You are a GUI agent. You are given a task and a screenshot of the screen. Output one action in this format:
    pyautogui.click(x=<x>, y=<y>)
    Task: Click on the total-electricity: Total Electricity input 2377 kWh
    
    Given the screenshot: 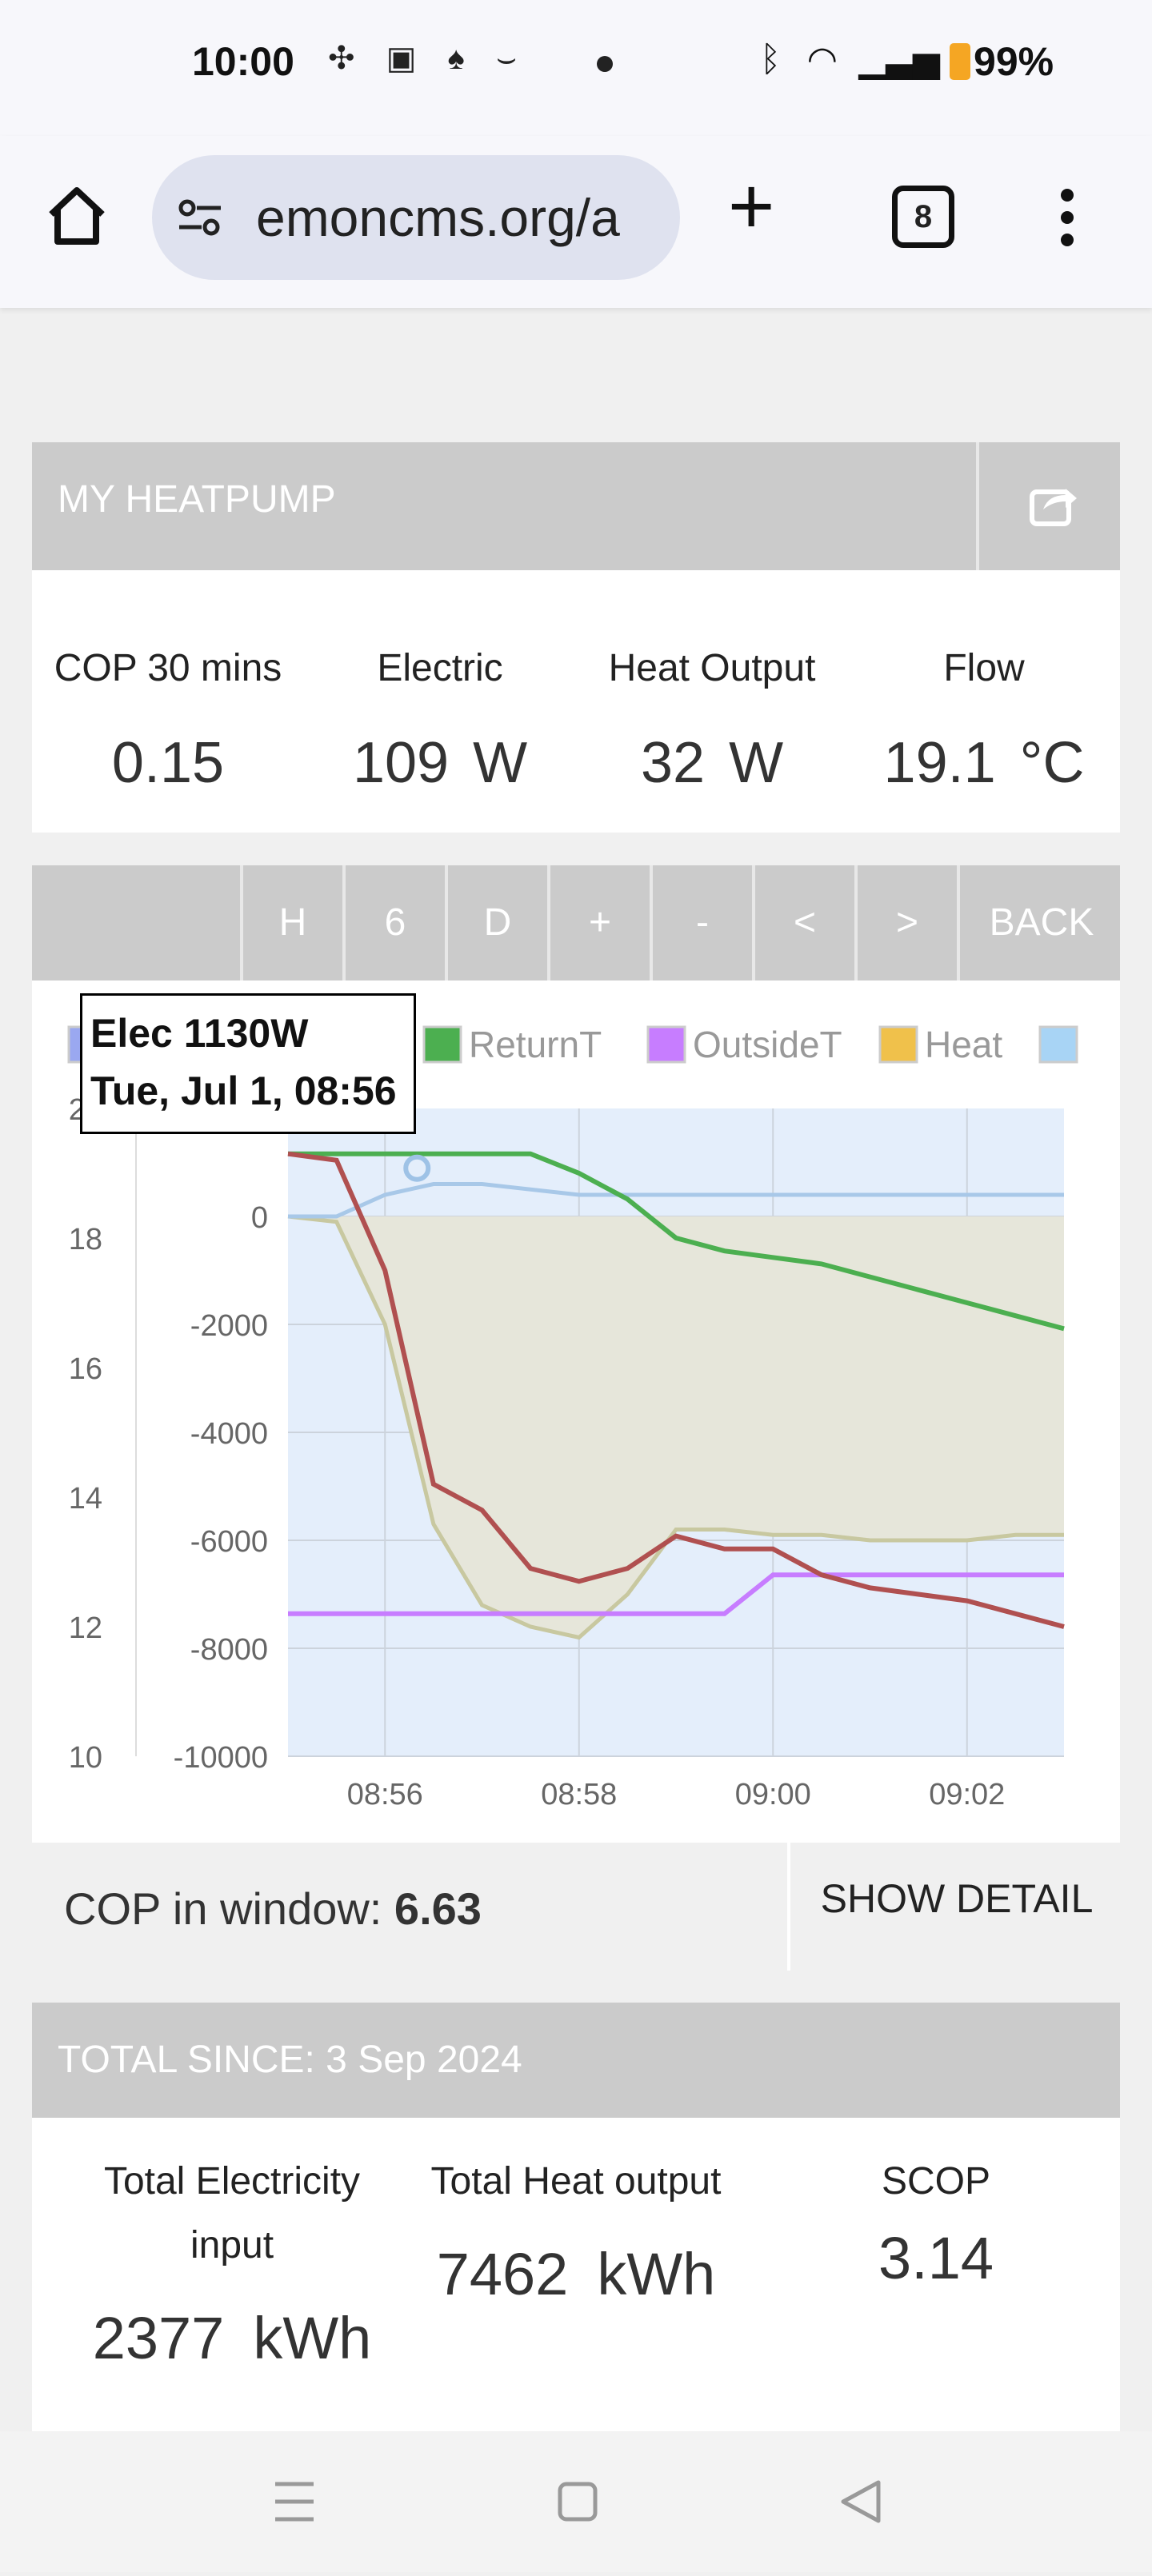 What is the action you would take?
    pyautogui.click(x=232, y=2260)
    